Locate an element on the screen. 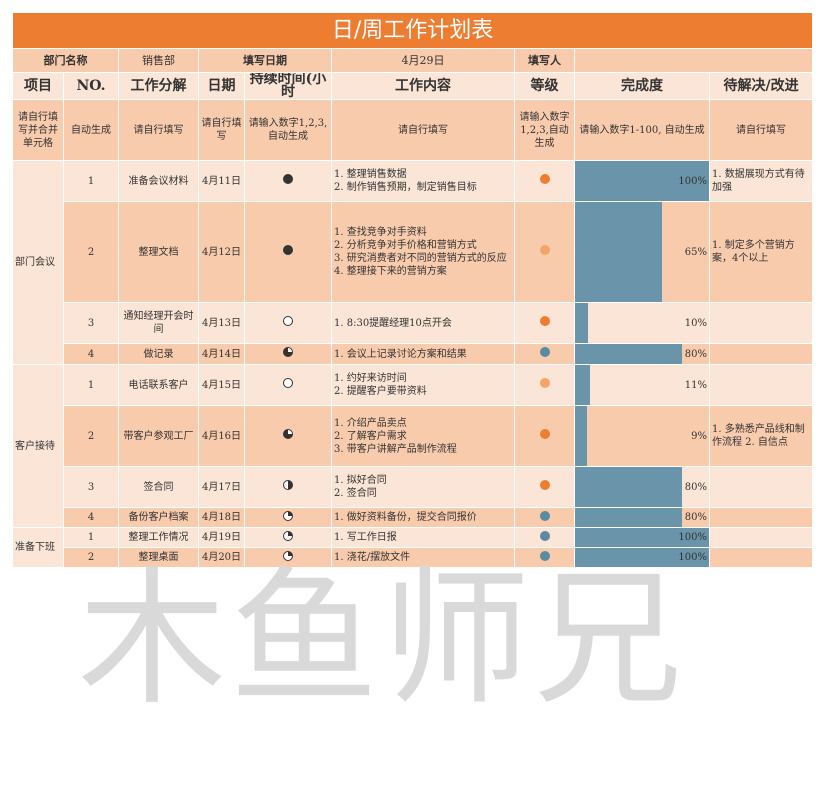 The width and height of the screenshot is (822, 794). task-cell: 备份客户档案 is located at coordinates (158, 517).